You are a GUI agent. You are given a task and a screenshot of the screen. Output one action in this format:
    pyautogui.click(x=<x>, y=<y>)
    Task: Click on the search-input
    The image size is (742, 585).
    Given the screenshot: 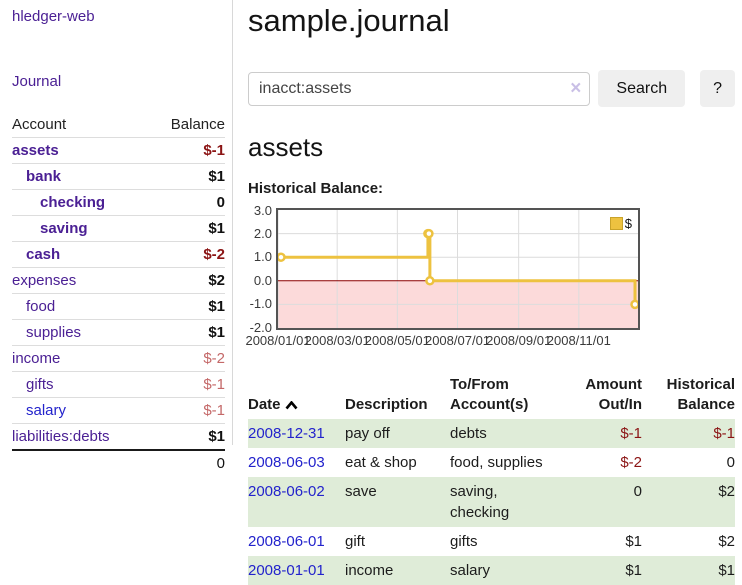 What is the action you would take?
    pyautogui.click(x=419, y=88)
    